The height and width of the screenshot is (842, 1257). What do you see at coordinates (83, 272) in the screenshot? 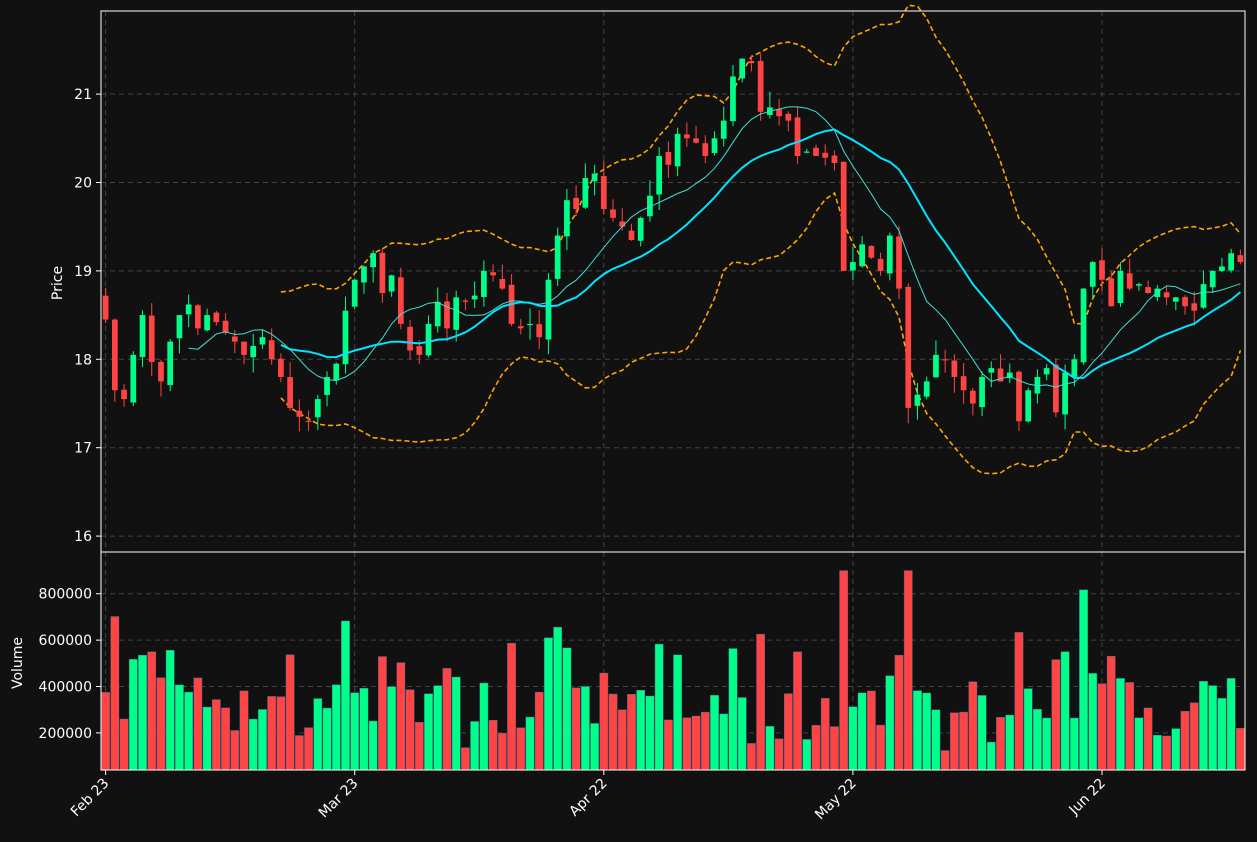
I see `price-tick-label: 19` at bounding box center [83, 272].